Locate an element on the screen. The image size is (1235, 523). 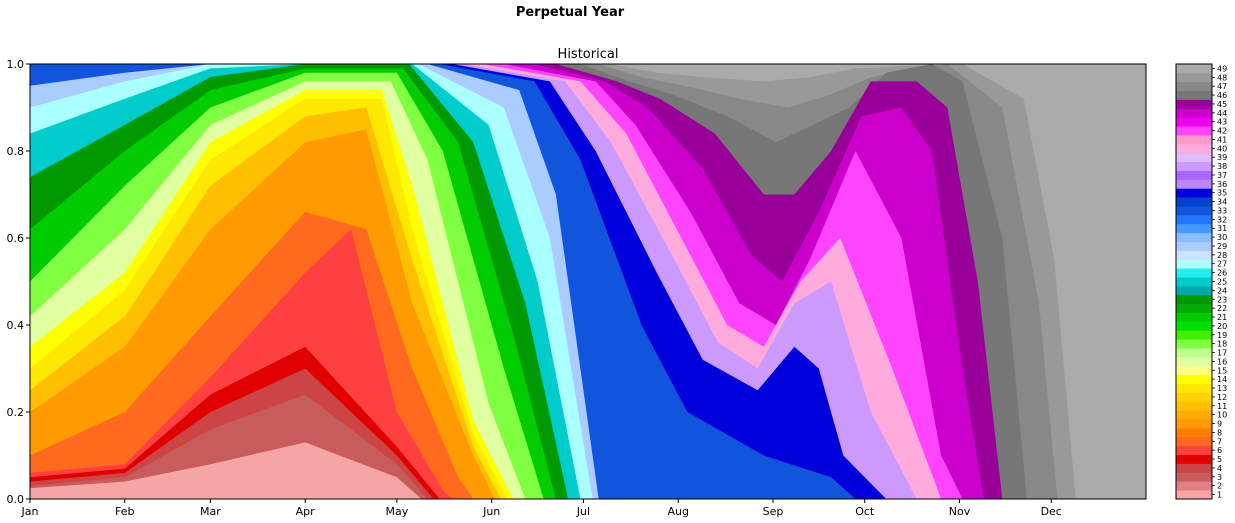
y-axis: 0.0 0.2 0.4 0.6 0.8 1.0 is located at coordinates (18, 282).